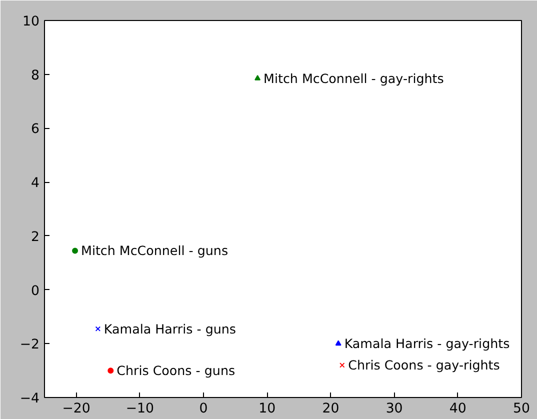 The image size is (537, 419). What do you see at coordinates (35, 130) in the screenshot?
I see `y-tick-label: 6` at bounding box center [35, 130].